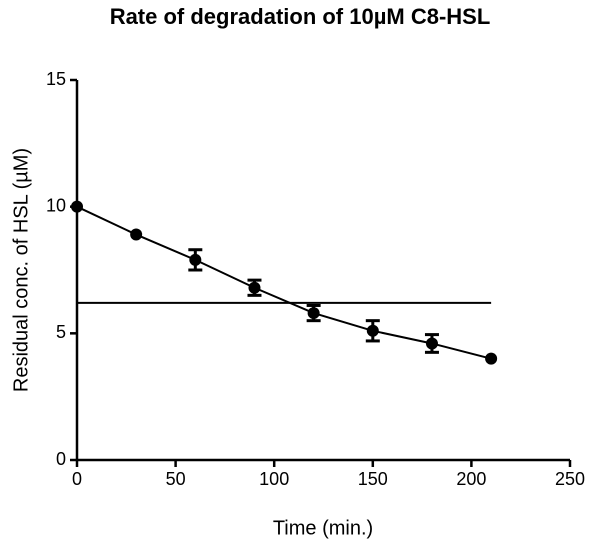 This screenshot has height=553, width=599. What do you see at coordinates (471, 479) in the screenshot?
I see `x-tick-label: 200` at bounding box center [471, 479].